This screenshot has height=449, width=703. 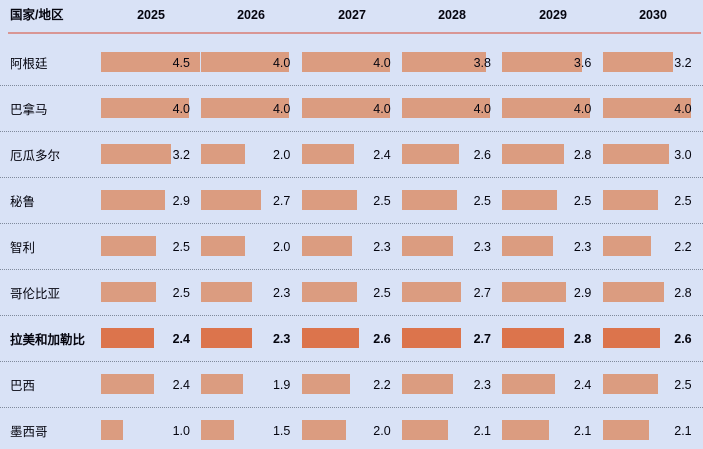 I want to click on country-column-header: 国家/地区, so click(x=37, y=15).